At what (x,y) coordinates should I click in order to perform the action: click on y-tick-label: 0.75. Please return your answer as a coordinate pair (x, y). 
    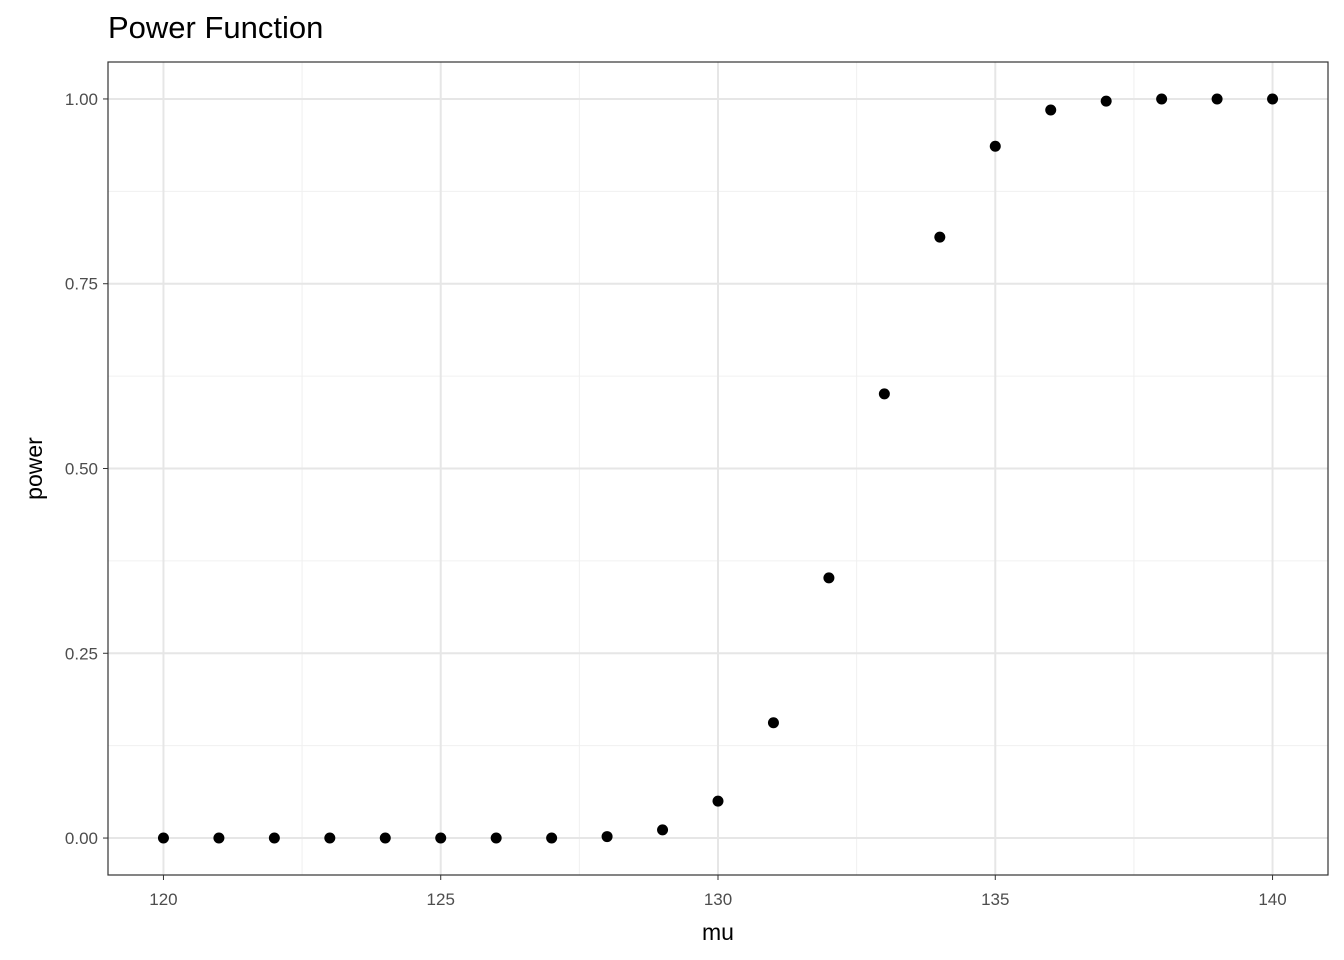
    Looking at the image, I should click on (81, 284).